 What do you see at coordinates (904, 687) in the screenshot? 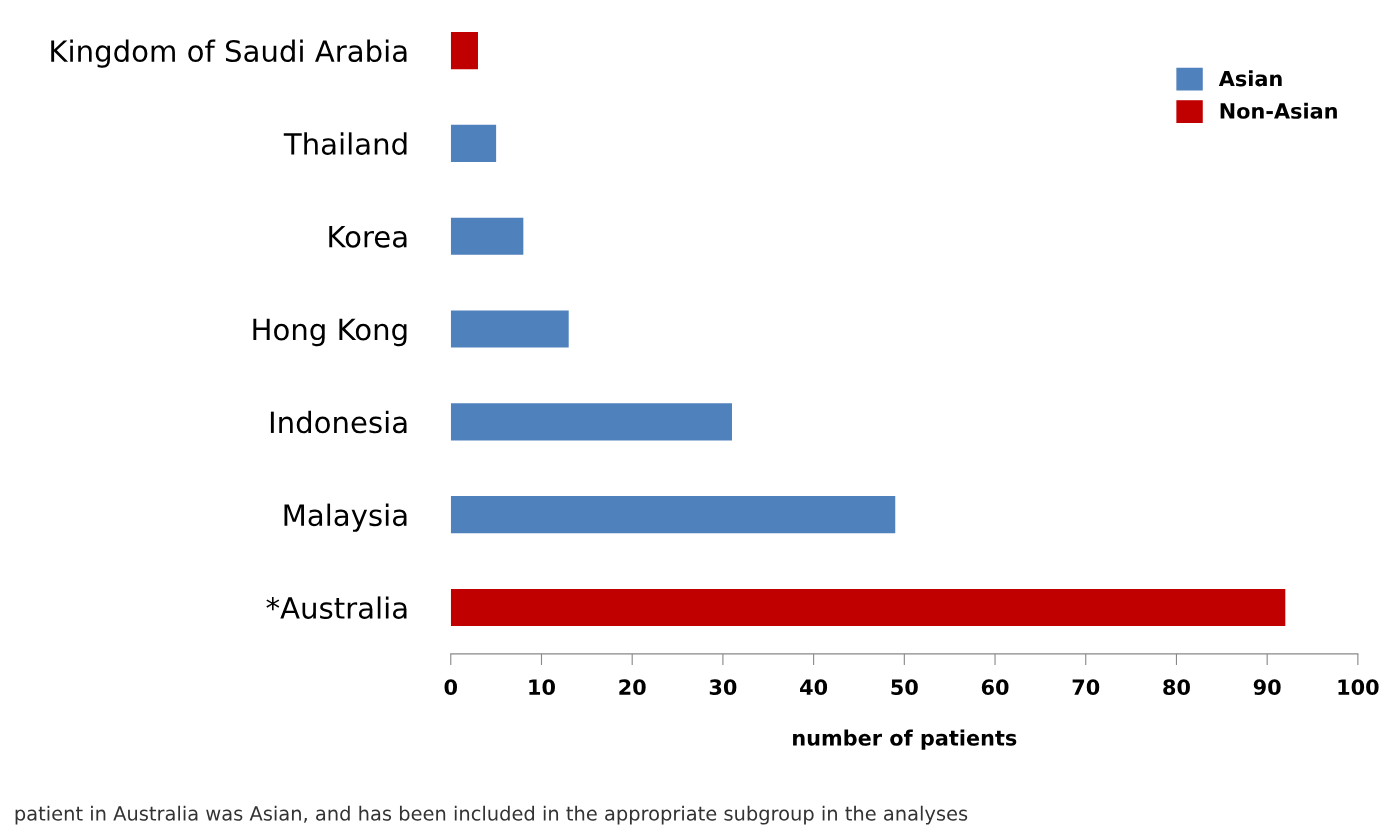
I see `x-tick-label: 50` at bounding box center [904, 687].